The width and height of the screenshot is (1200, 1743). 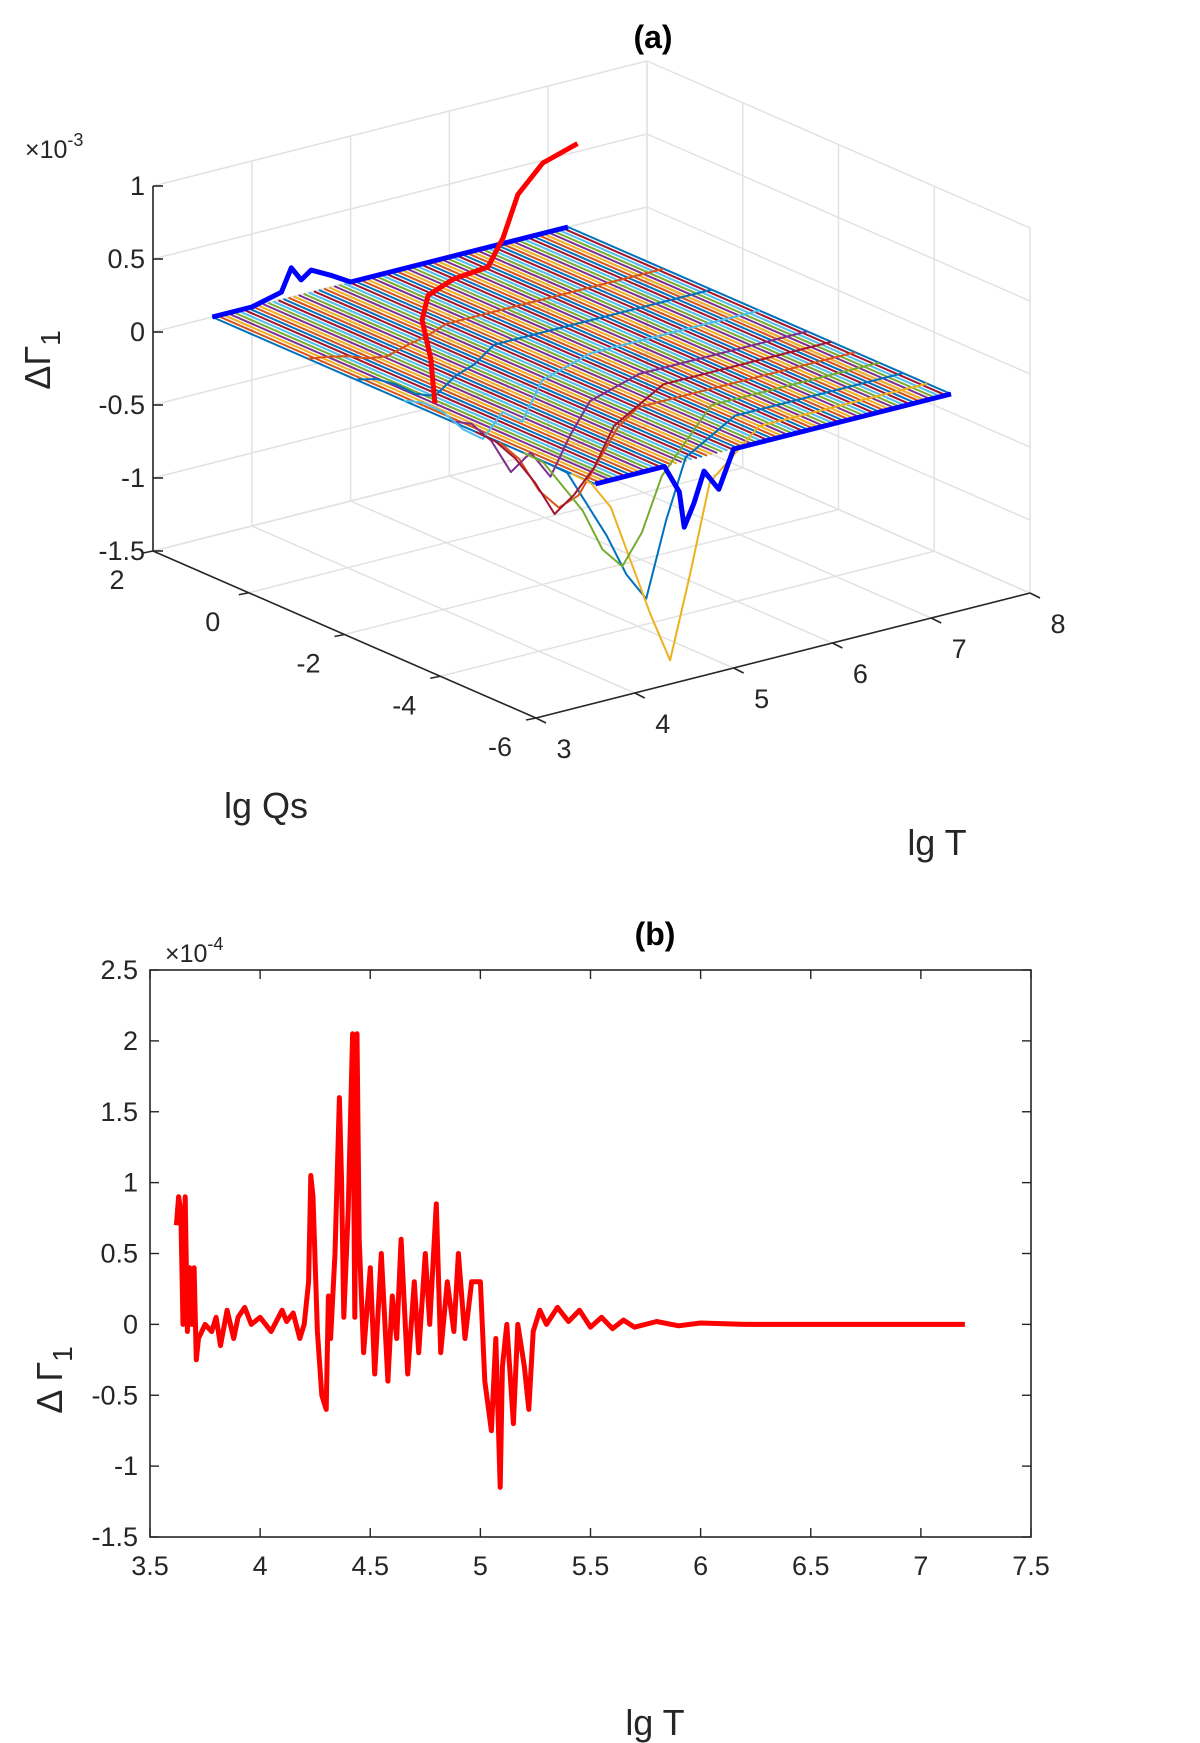 I want to click on y-tick-label: 0.5, so click(x=119, y=1254).